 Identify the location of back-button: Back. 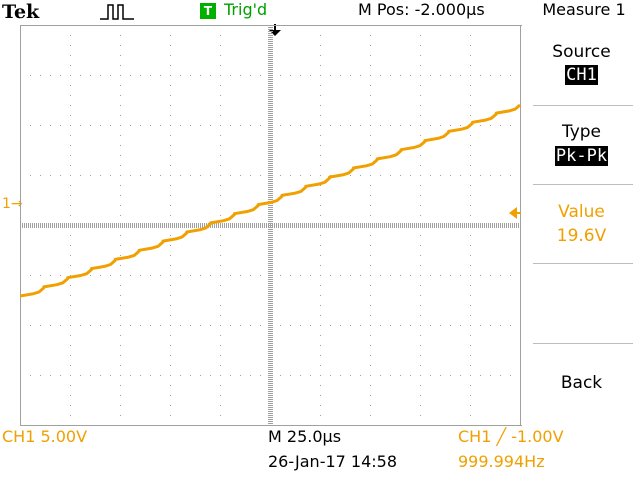
(581, 384).